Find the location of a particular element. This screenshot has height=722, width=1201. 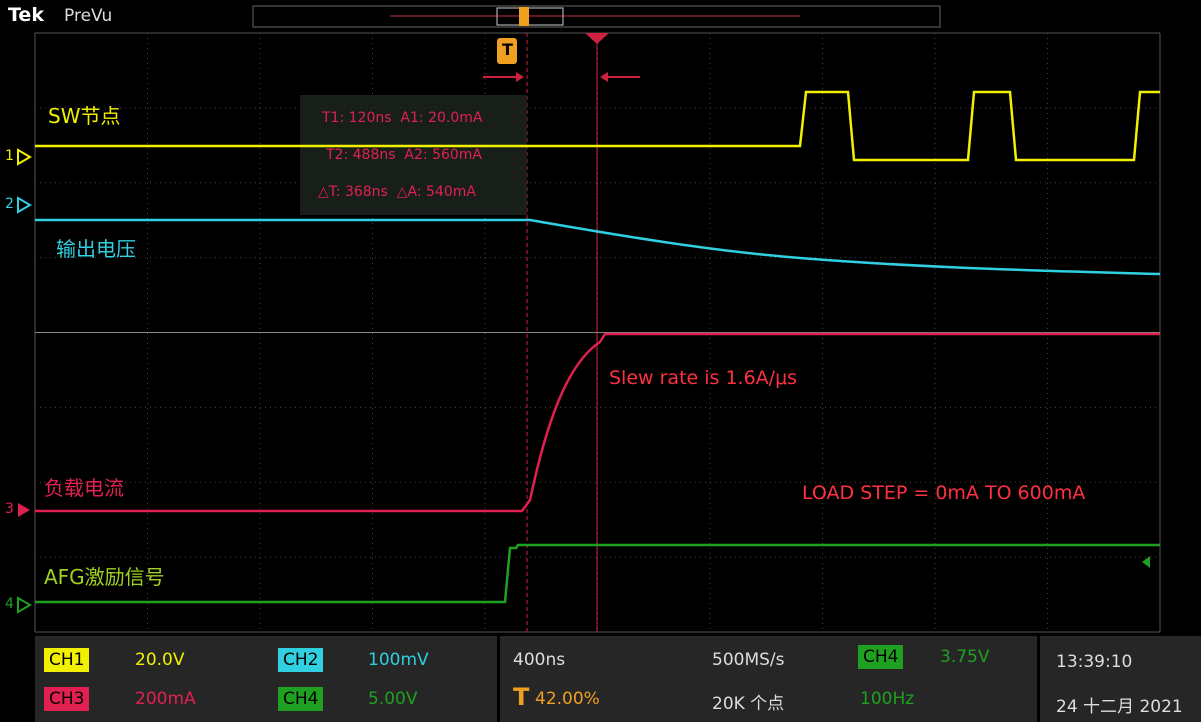

ch1-trace is located at coordinates (597, 126).